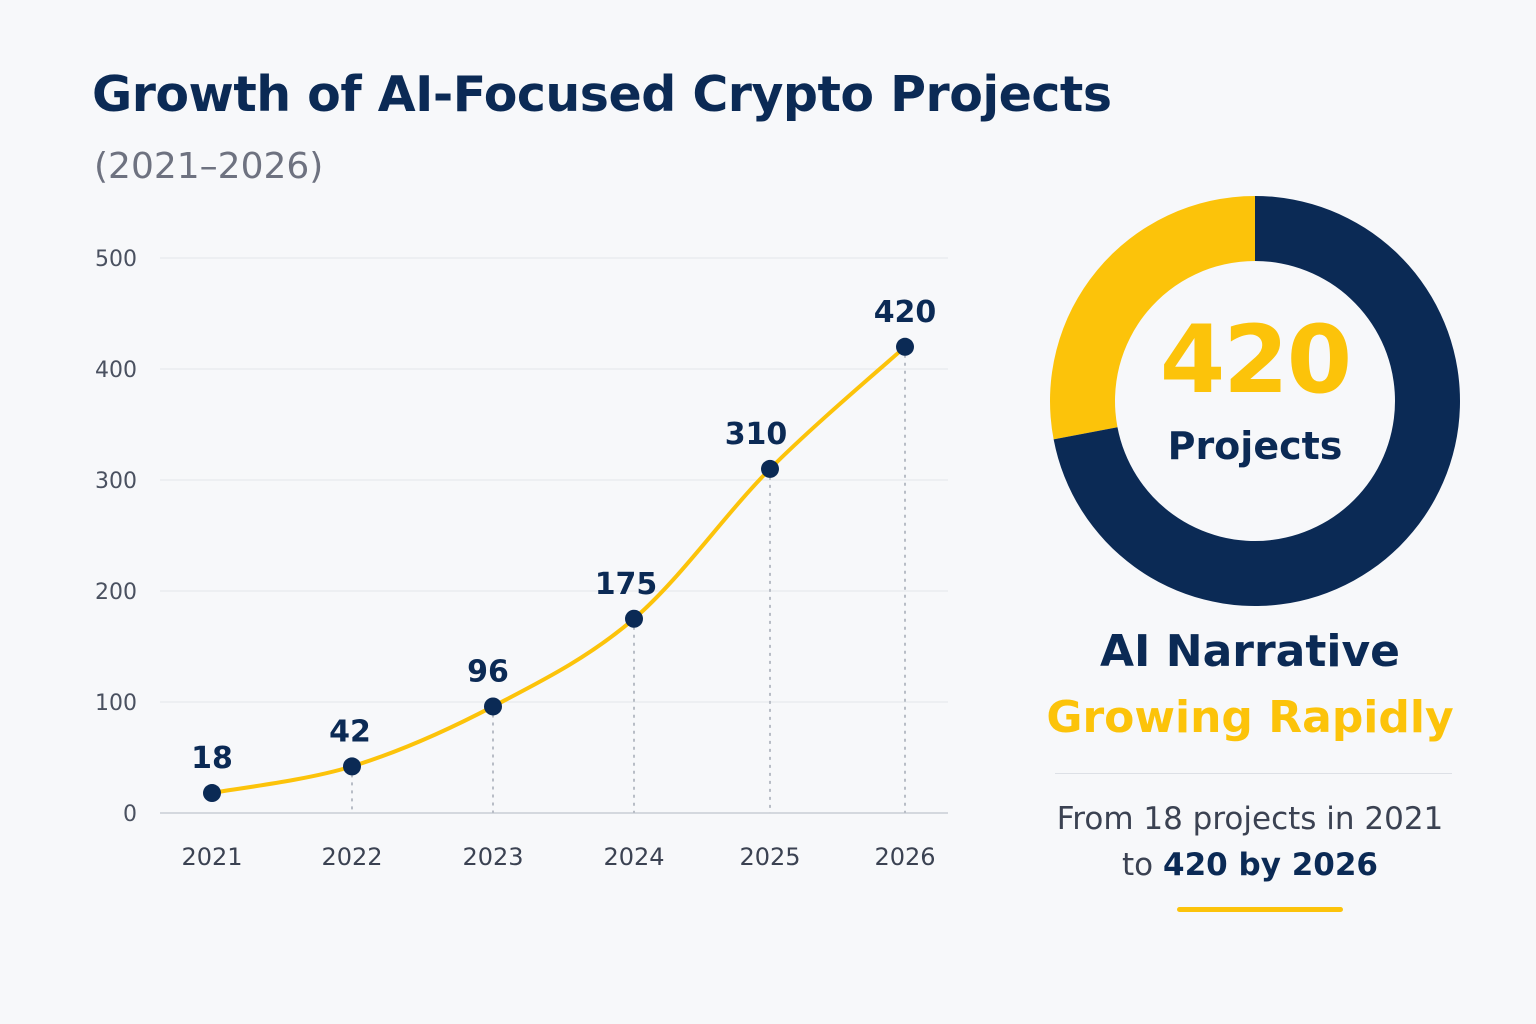 The image size is (1536, 1024). I want to click on x-tick-label: 2023, so click(492, 857).